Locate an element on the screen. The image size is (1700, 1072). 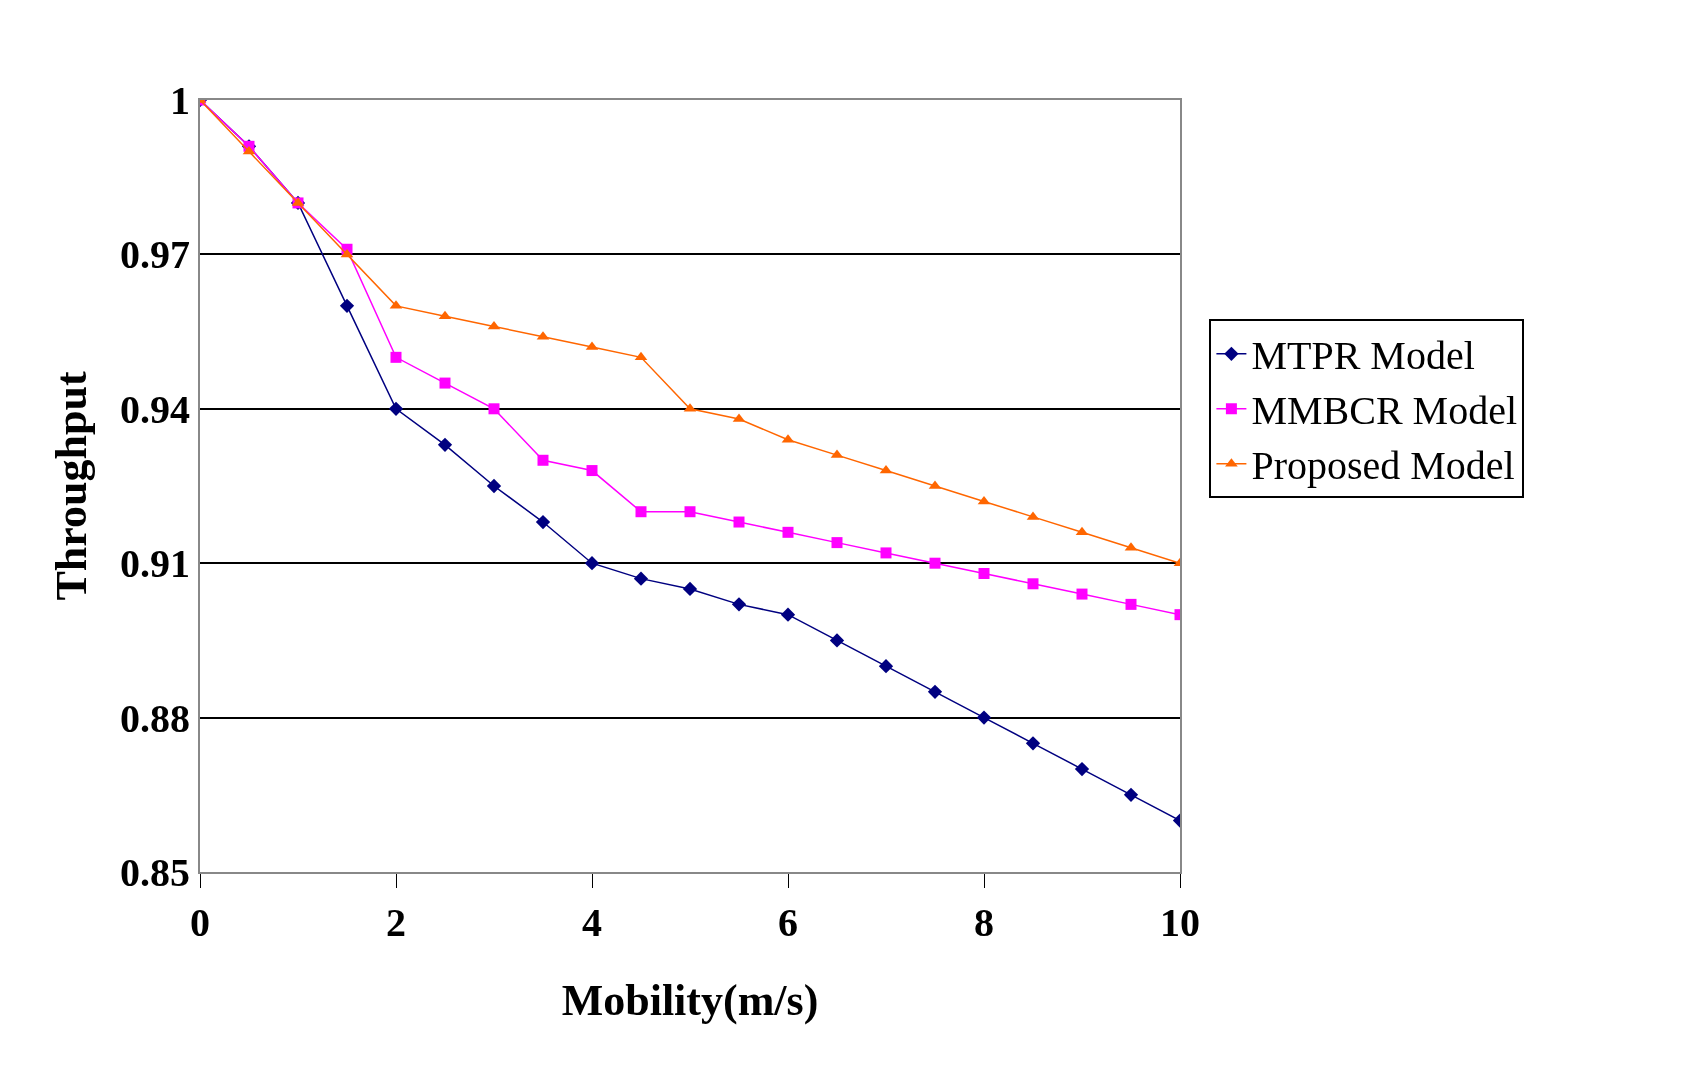
y-tick-label: 1 is located at coordinates (180, 100).